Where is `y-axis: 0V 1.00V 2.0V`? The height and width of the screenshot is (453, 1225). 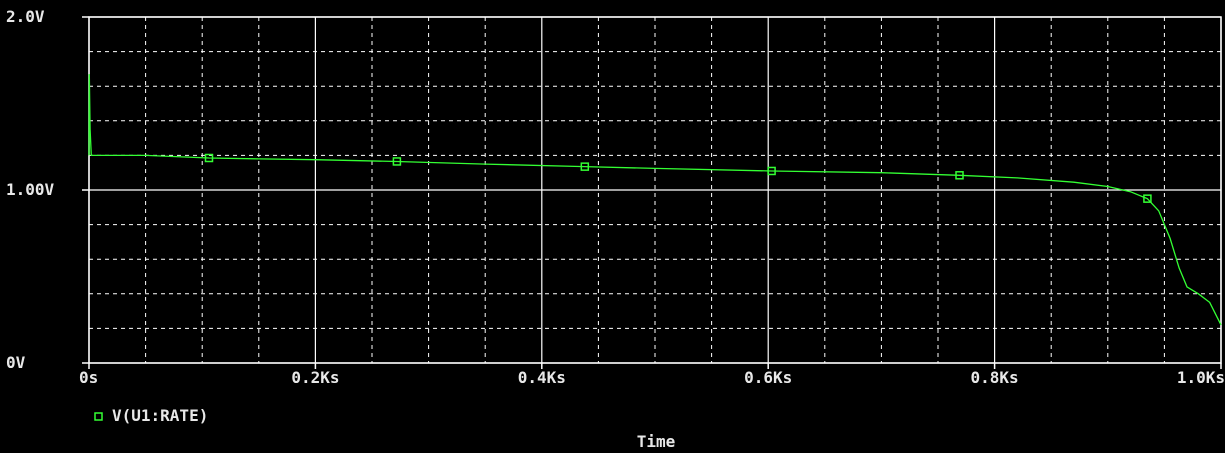 y-axis: 0V 1.00V 2.0V is located at coordinates (47, 189).